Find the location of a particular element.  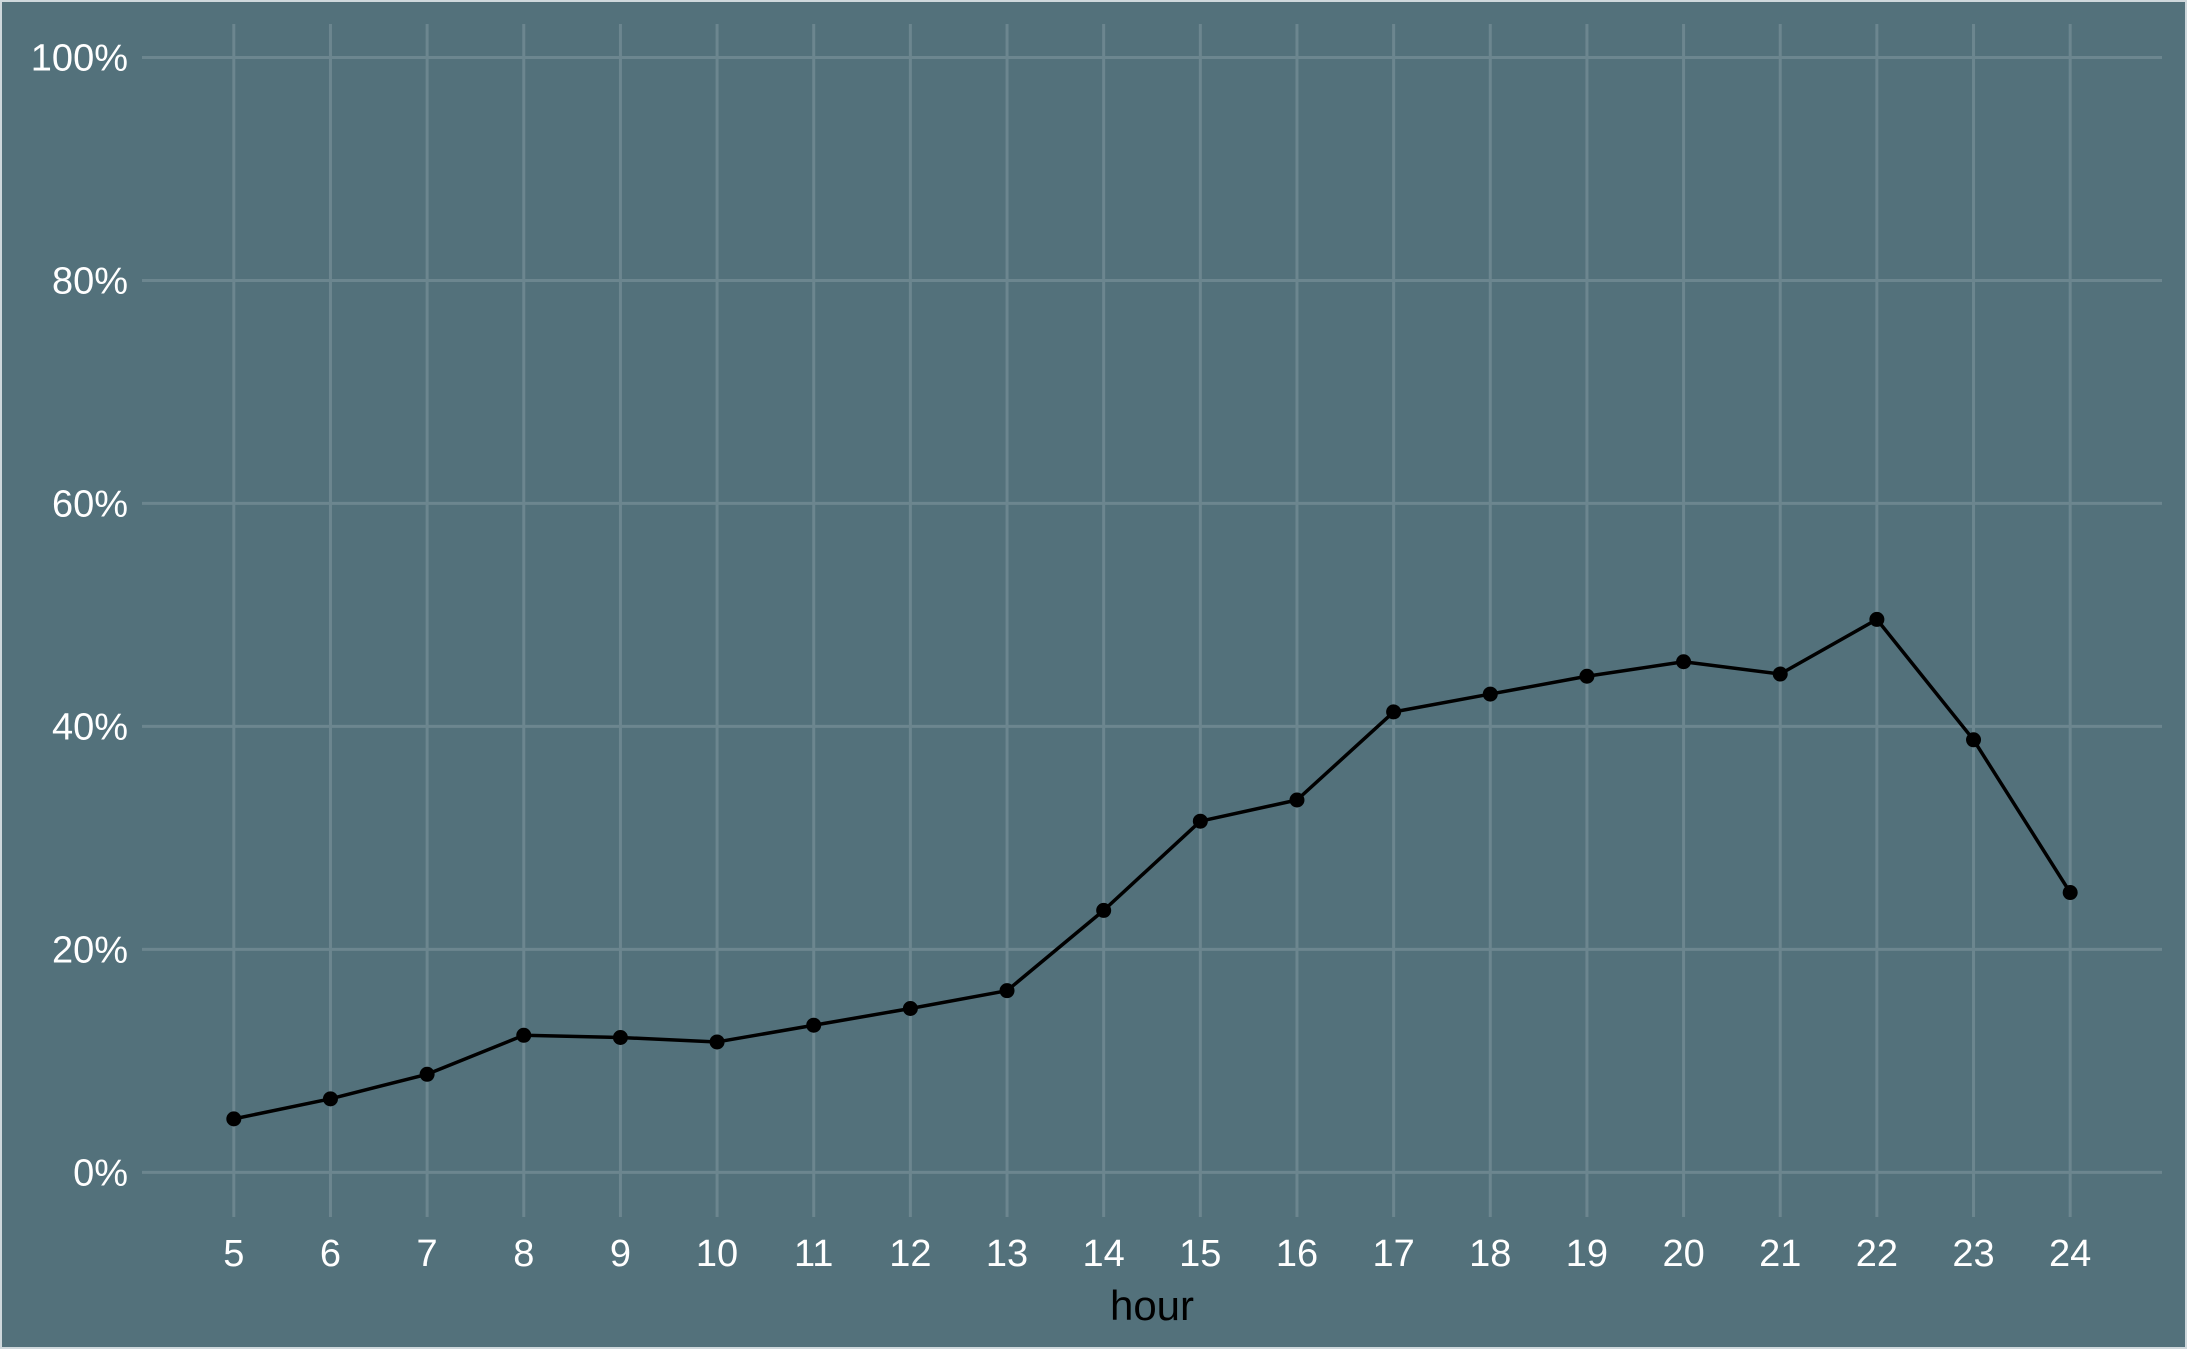

x-tick-label: 6 is located at coordinates (330, 1254).